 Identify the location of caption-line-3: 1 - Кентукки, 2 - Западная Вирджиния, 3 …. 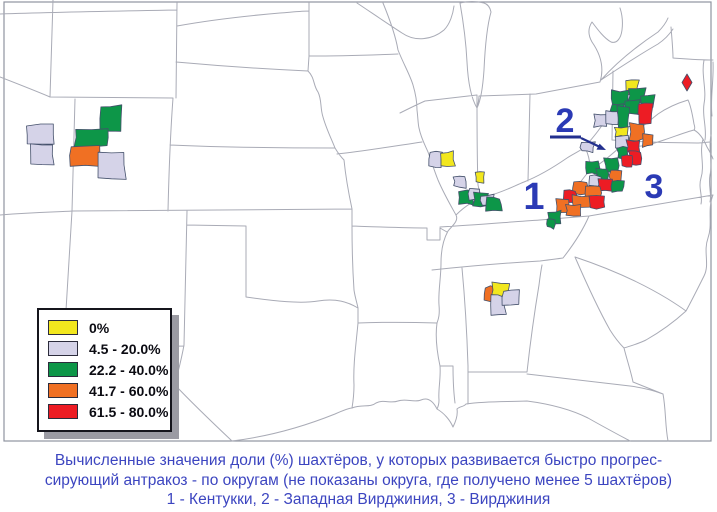
(358, 499).